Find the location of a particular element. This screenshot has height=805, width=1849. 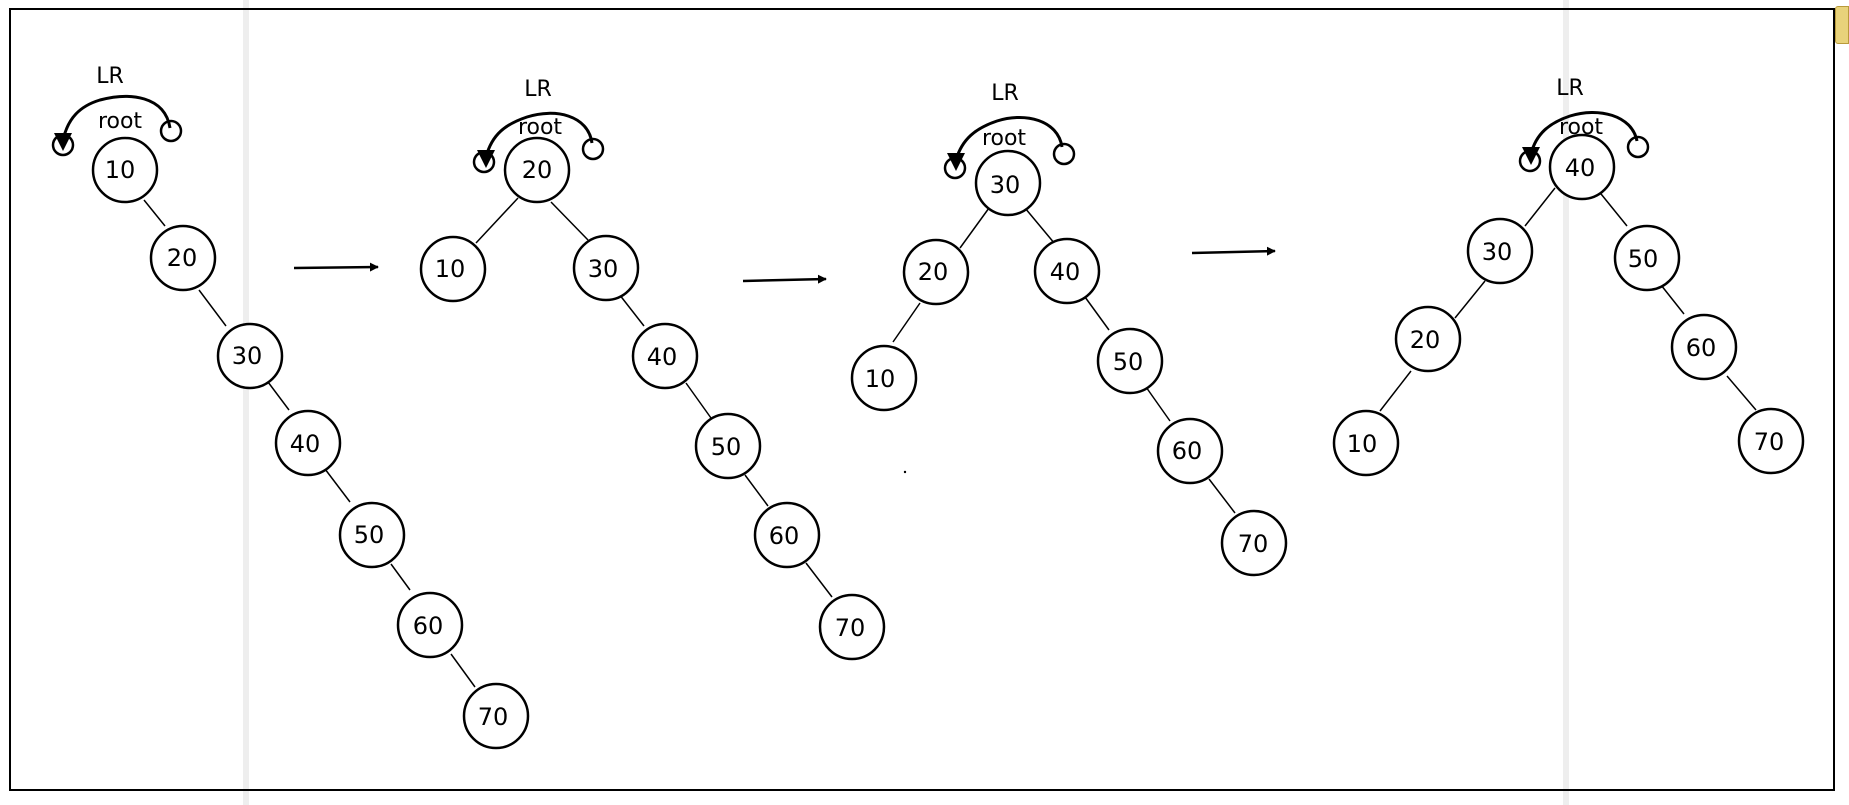

tree-step-4: LR root 40 30 50 20 60 10 70 is located at coordinates (1568, 276).